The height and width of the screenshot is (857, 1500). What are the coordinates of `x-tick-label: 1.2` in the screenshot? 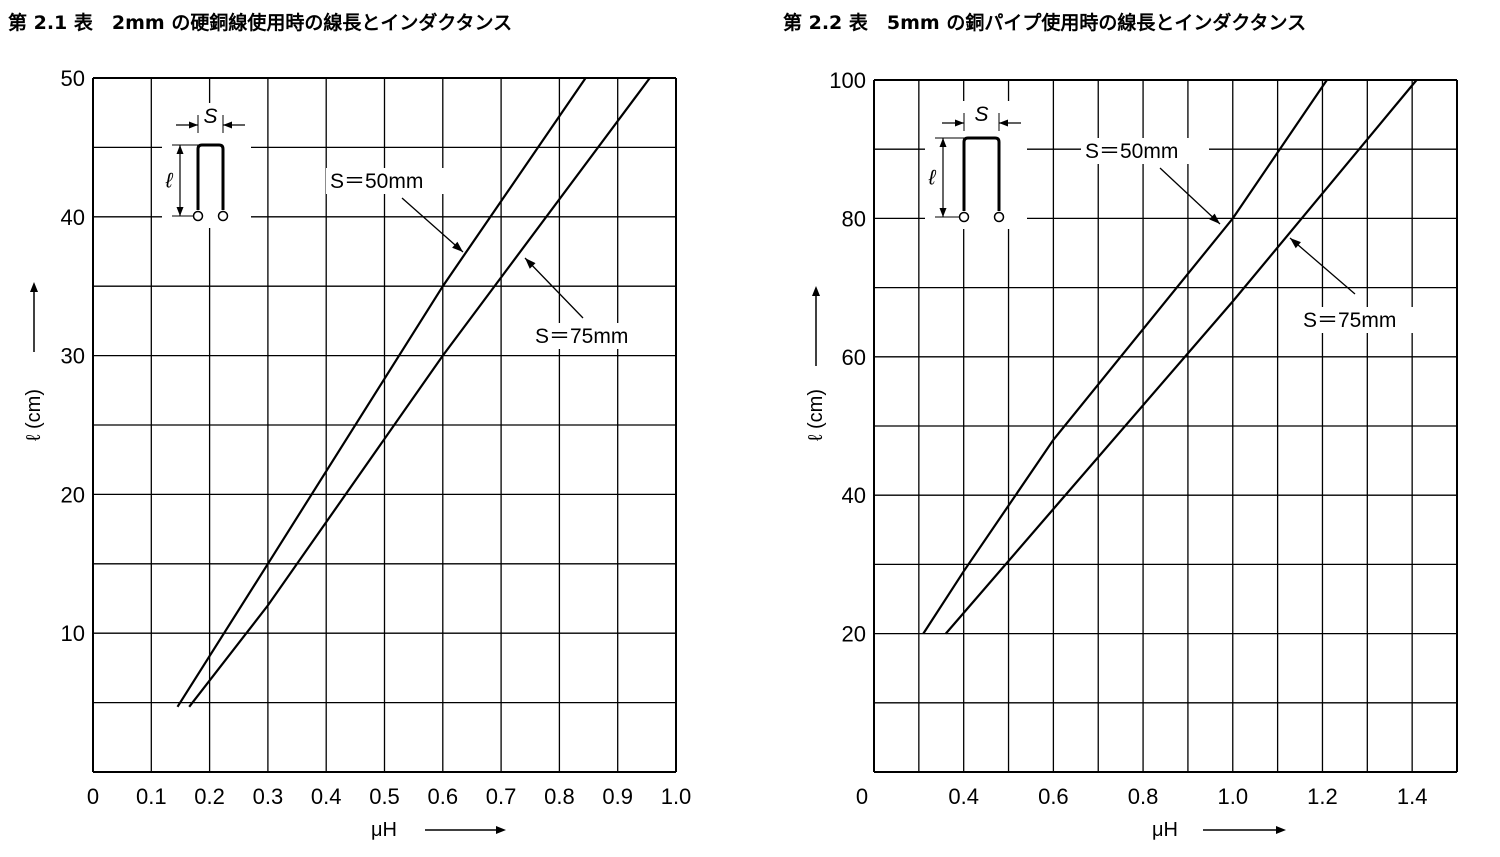 It's located at (1322, 796).